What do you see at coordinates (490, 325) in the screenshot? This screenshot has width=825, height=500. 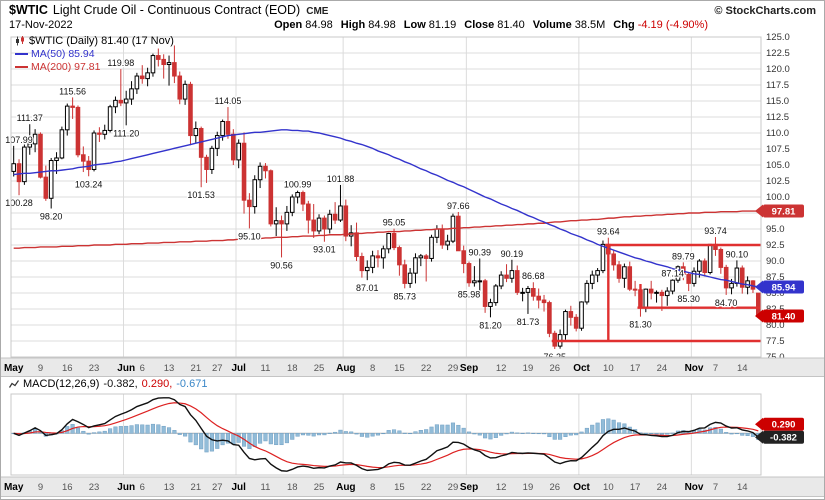 I see `svg-text: 81.20` at bounding box center [490, 325].